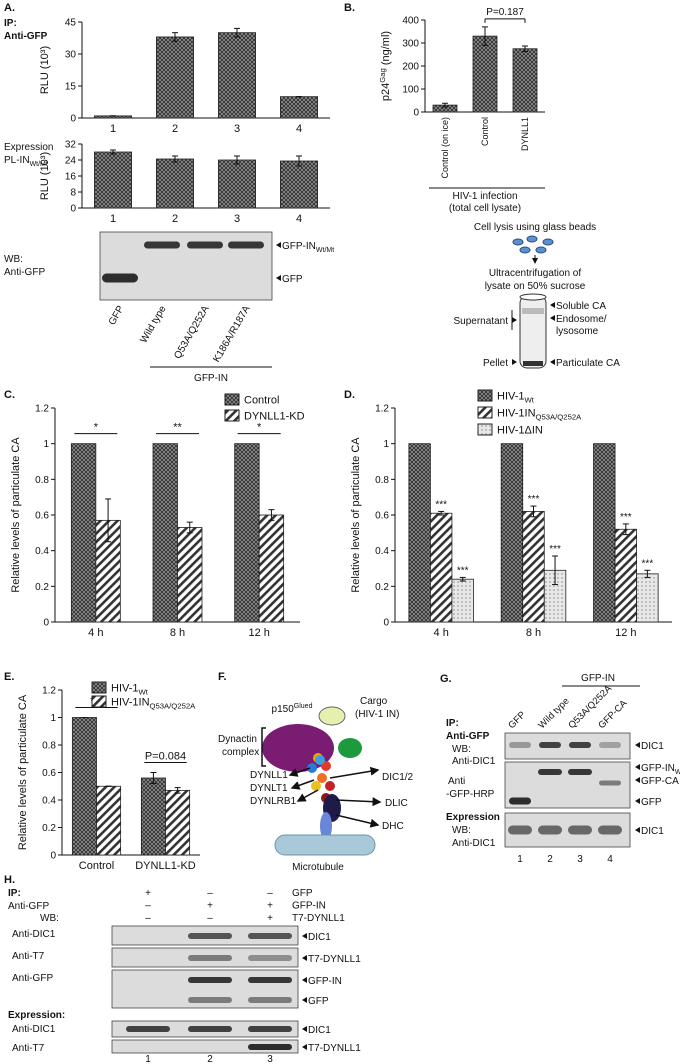 The width and height of the screenshot is (680, 1064). I want to click on diagram-label: DLIC, so click(396, 803).